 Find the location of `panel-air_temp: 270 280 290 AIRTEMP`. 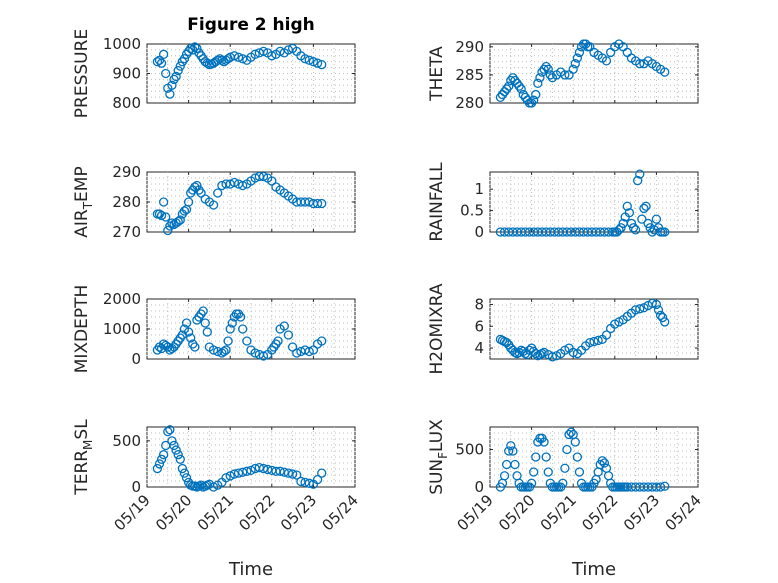

panel-air_temp: 270 280 290 AIRTEMP is located at coordinates (214, 202).